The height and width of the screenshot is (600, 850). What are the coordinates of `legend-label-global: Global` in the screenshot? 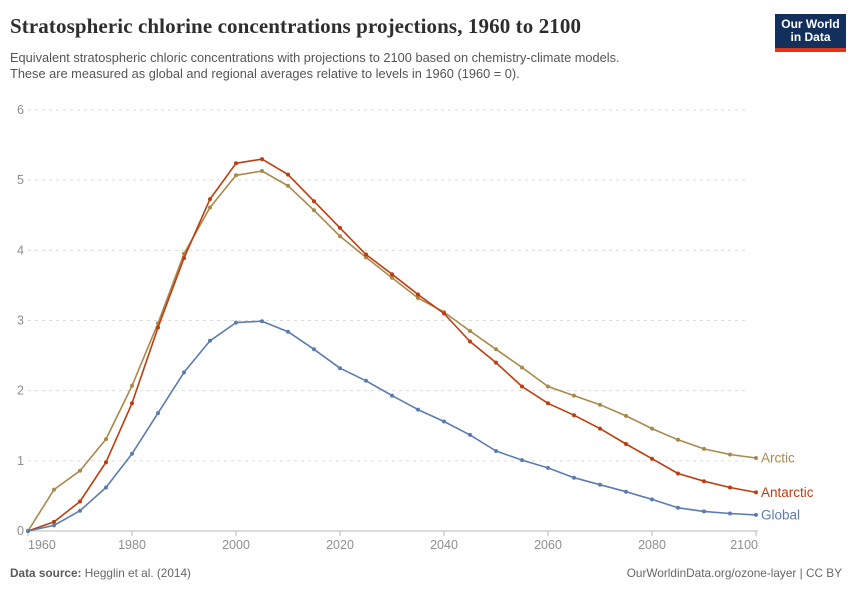 It's located at (780, 514).